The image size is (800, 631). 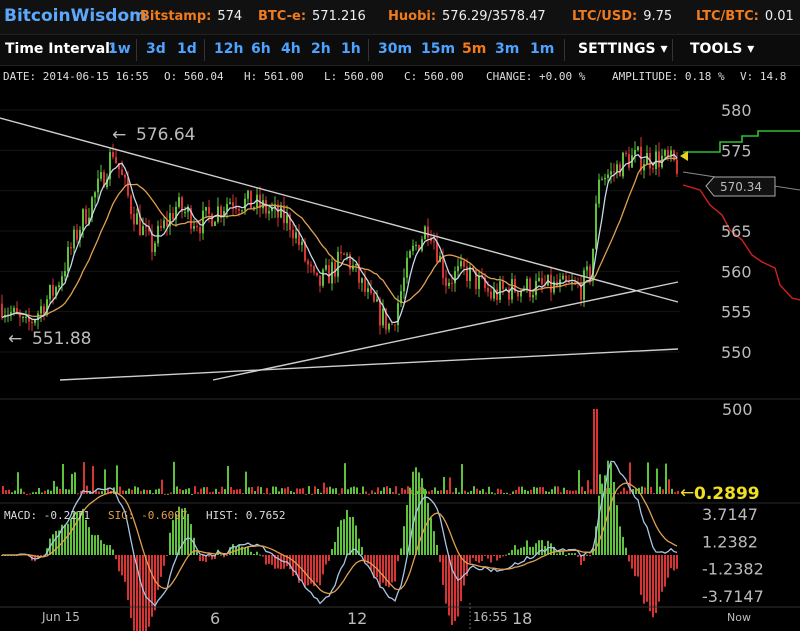 I want to click on interval-15m: 15m, so click(x=438, y=49).